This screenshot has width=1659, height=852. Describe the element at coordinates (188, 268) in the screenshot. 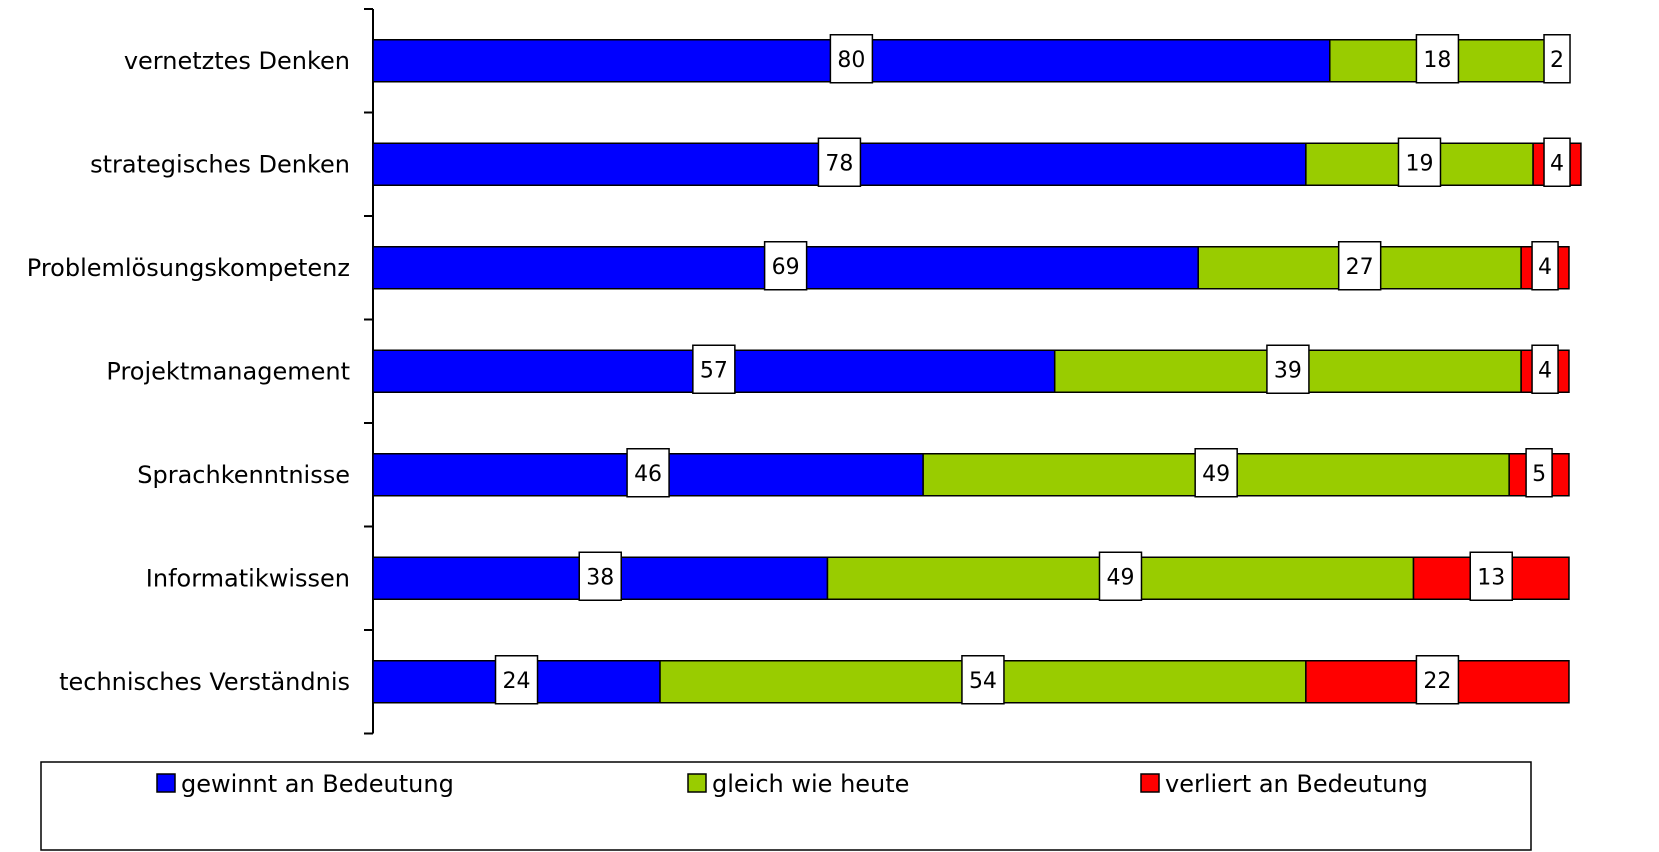

I see `category-label-probleml-sungskompetenz: Problemlösungskompetenz` at that location.